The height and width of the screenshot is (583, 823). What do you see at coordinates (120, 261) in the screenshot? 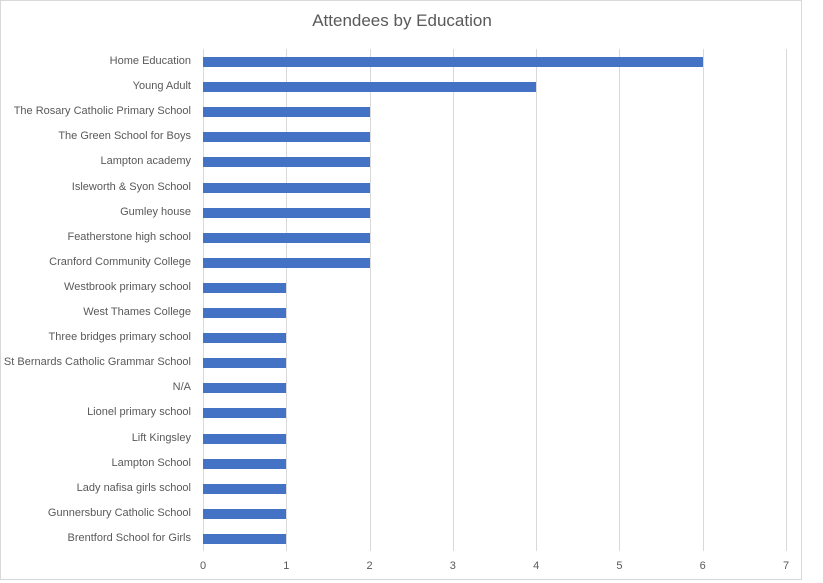
I see `category-label: Cranford Community College` at bounding box center [120, 261].